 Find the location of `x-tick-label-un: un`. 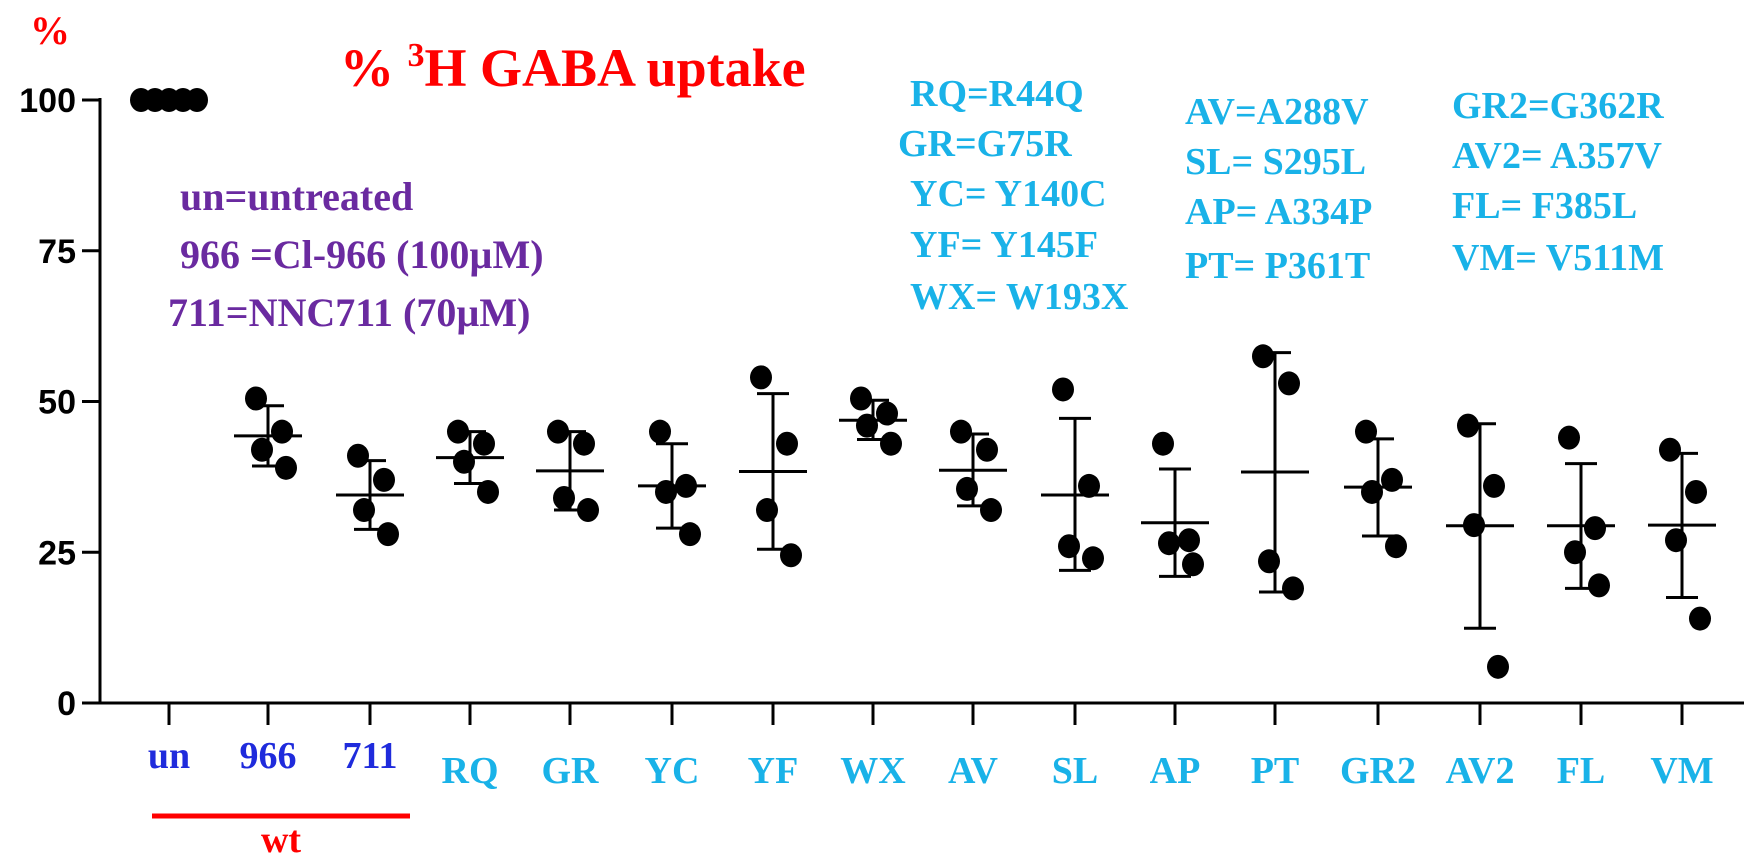

x-tick-label-un: un is located at coordinates (169, 756).